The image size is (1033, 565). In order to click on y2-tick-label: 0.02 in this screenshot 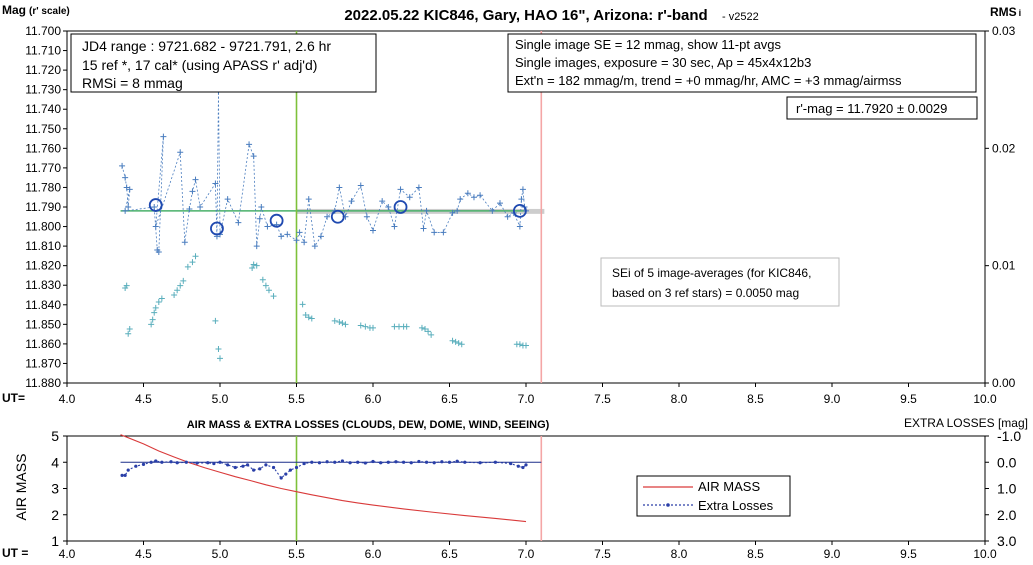, I will do `click(1004, 148)`.